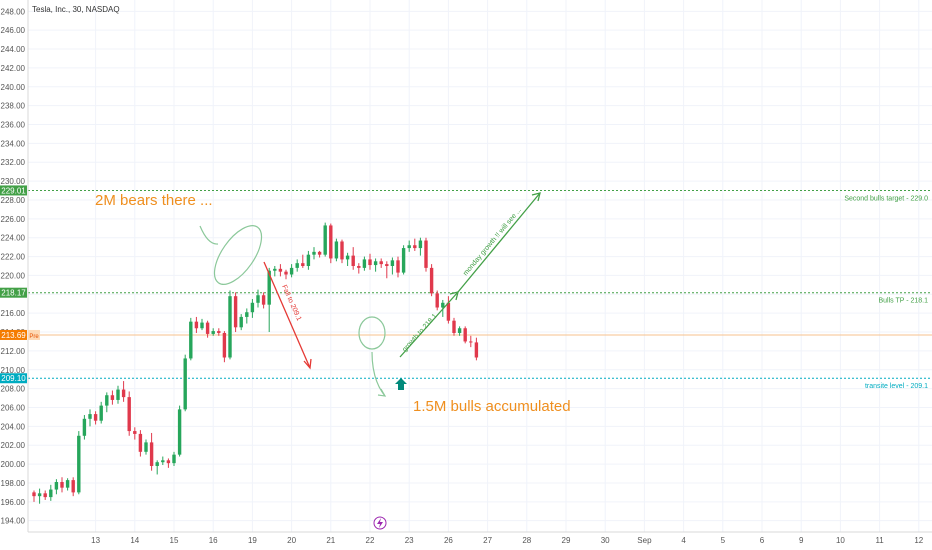  I want to click on price-tick-label: 200.00, so click(13, 464).